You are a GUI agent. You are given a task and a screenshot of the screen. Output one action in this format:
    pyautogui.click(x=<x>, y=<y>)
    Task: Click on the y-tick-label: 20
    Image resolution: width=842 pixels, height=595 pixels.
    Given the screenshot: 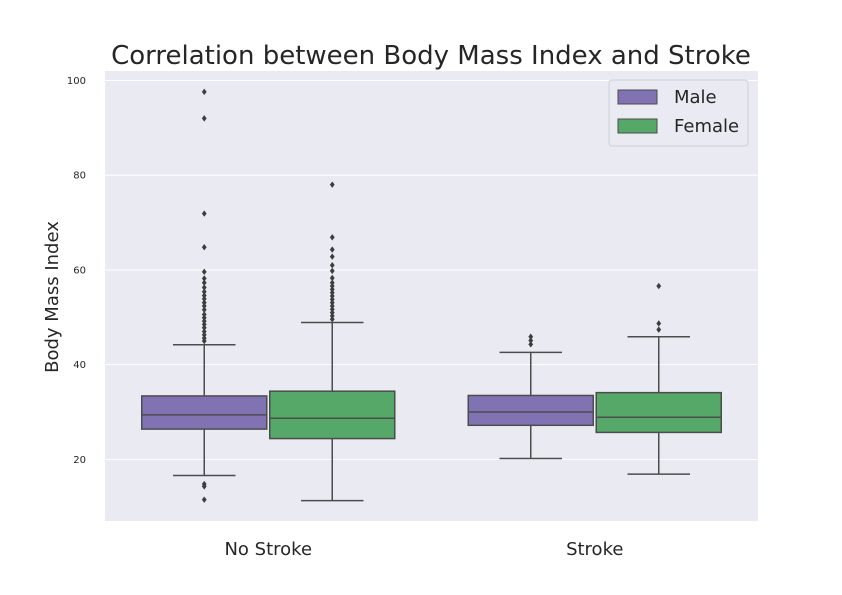 What is the action you would take?
    pyautogui.click(x=79, y=460)
    